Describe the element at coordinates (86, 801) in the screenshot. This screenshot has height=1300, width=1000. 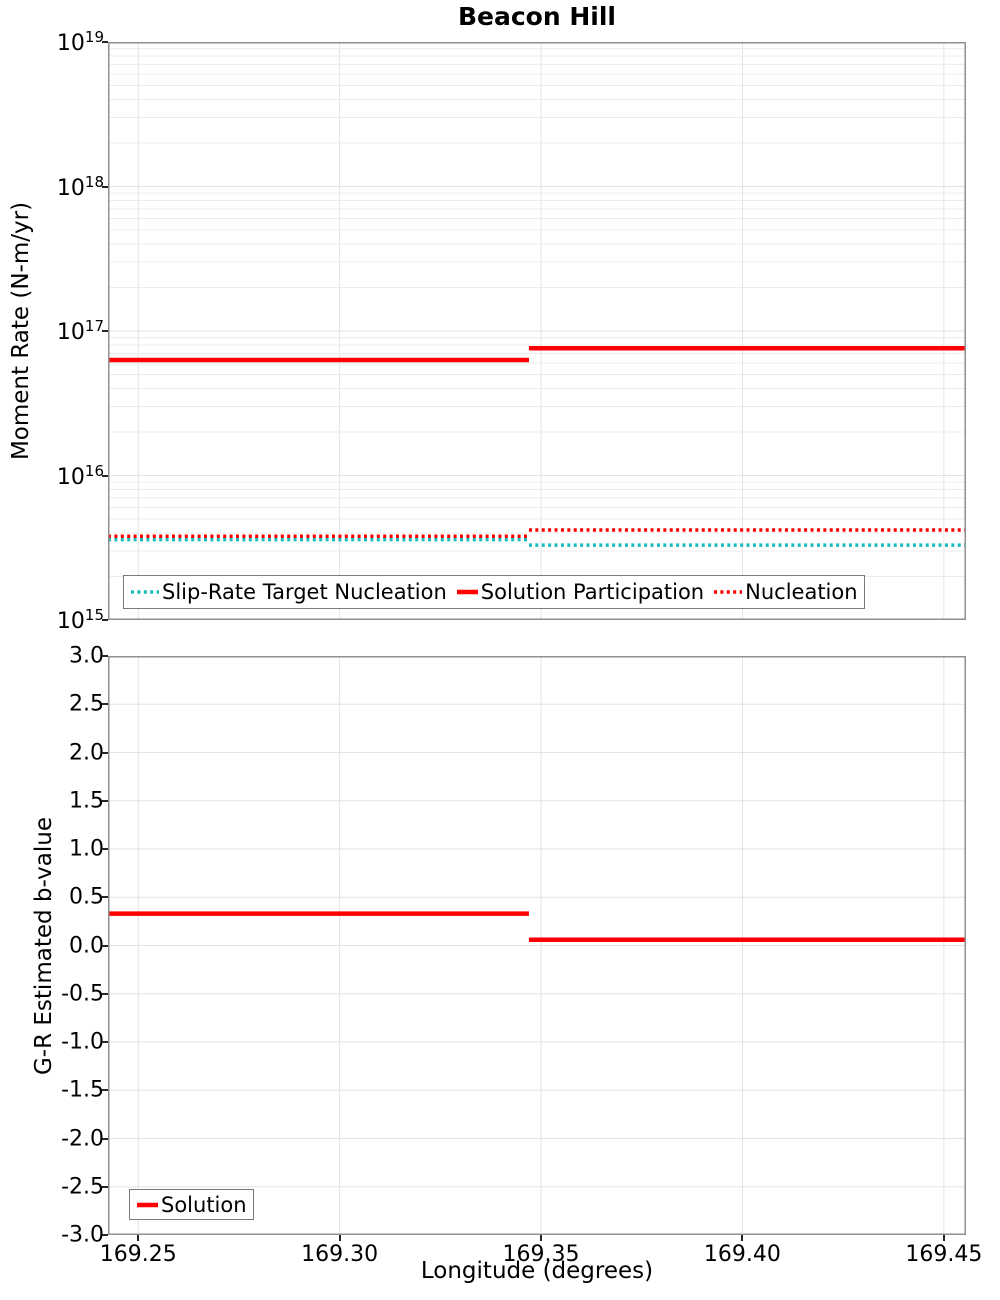
I see `y-tick-label-bottom: 1.5` at that location.